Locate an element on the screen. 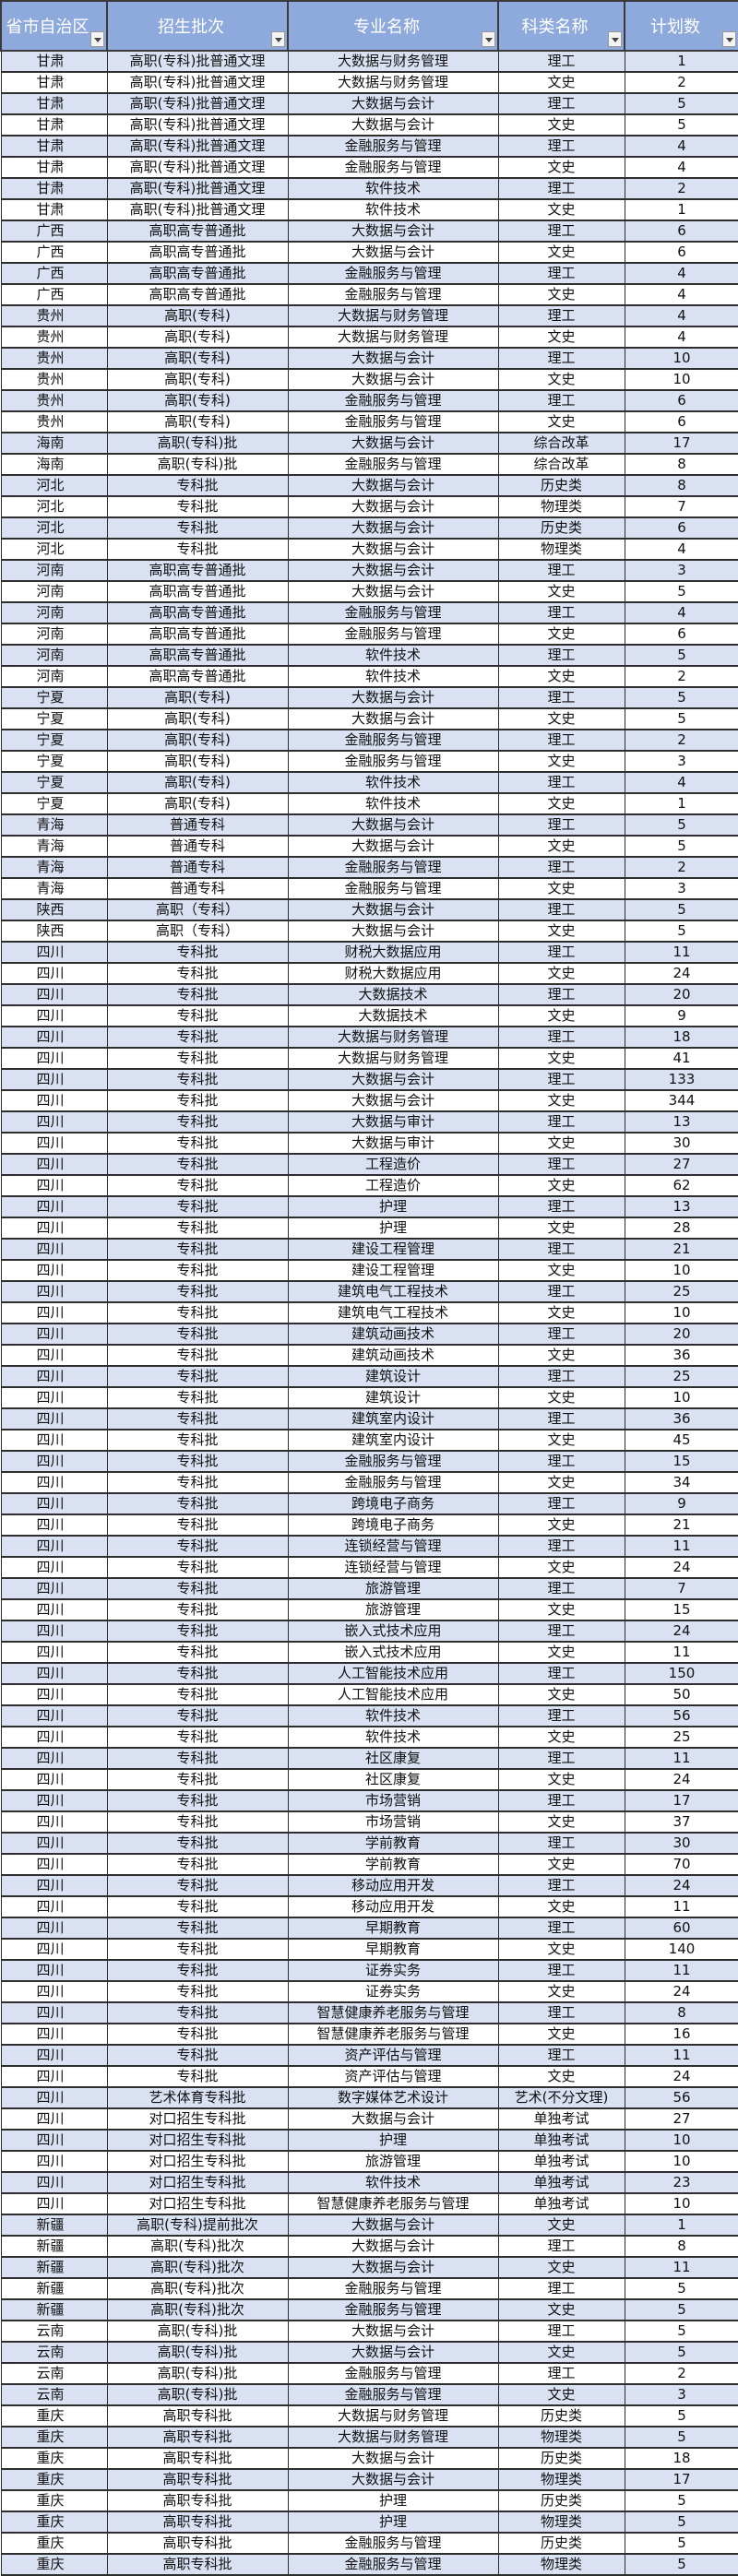 The width and height of the screenshot is (738, 2576). batch-cell: 高职(专科)批 is located at coordinates (197, 2331).